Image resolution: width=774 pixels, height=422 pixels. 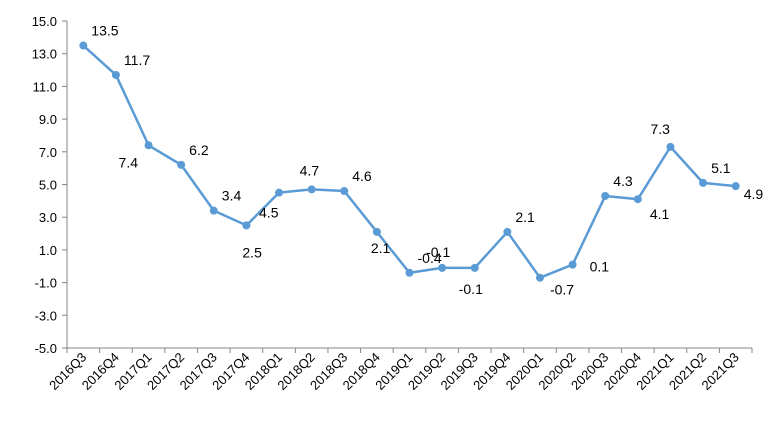 I want to click on data-label: 11.7, so click(x=137, y=60).